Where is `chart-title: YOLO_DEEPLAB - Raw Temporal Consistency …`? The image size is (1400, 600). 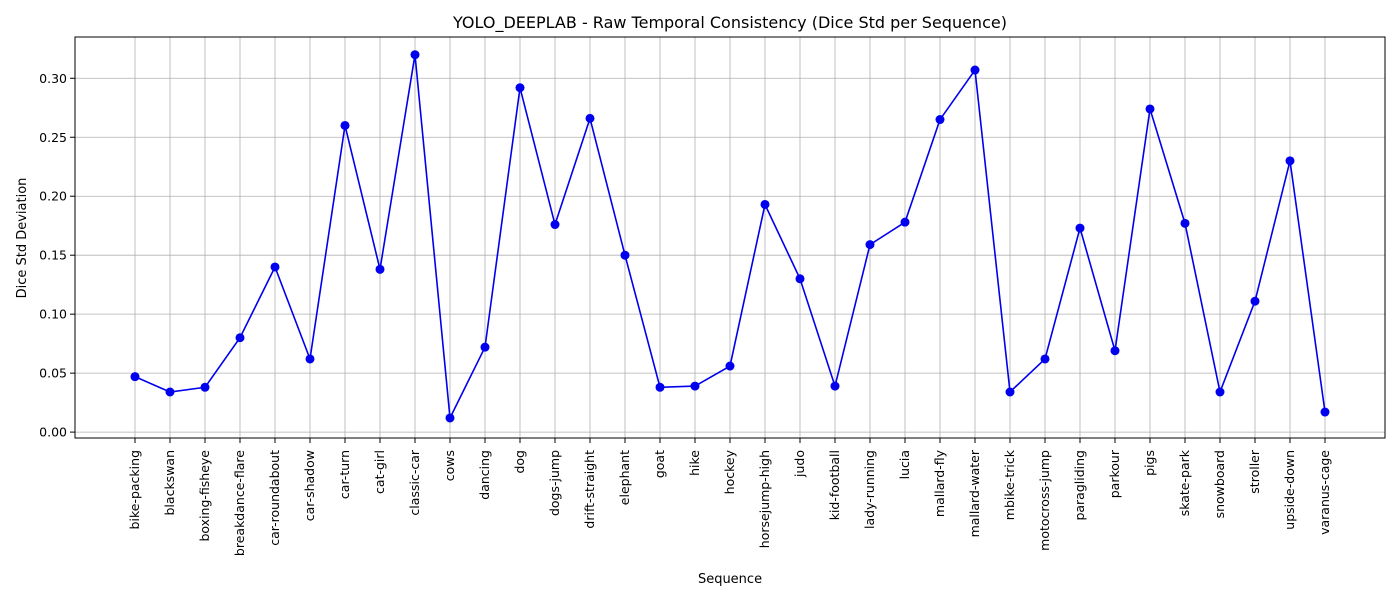
chart-title: YOLO_DEEPLAB - Raw Temporal Consistency … is located at coordinates (729, 23).